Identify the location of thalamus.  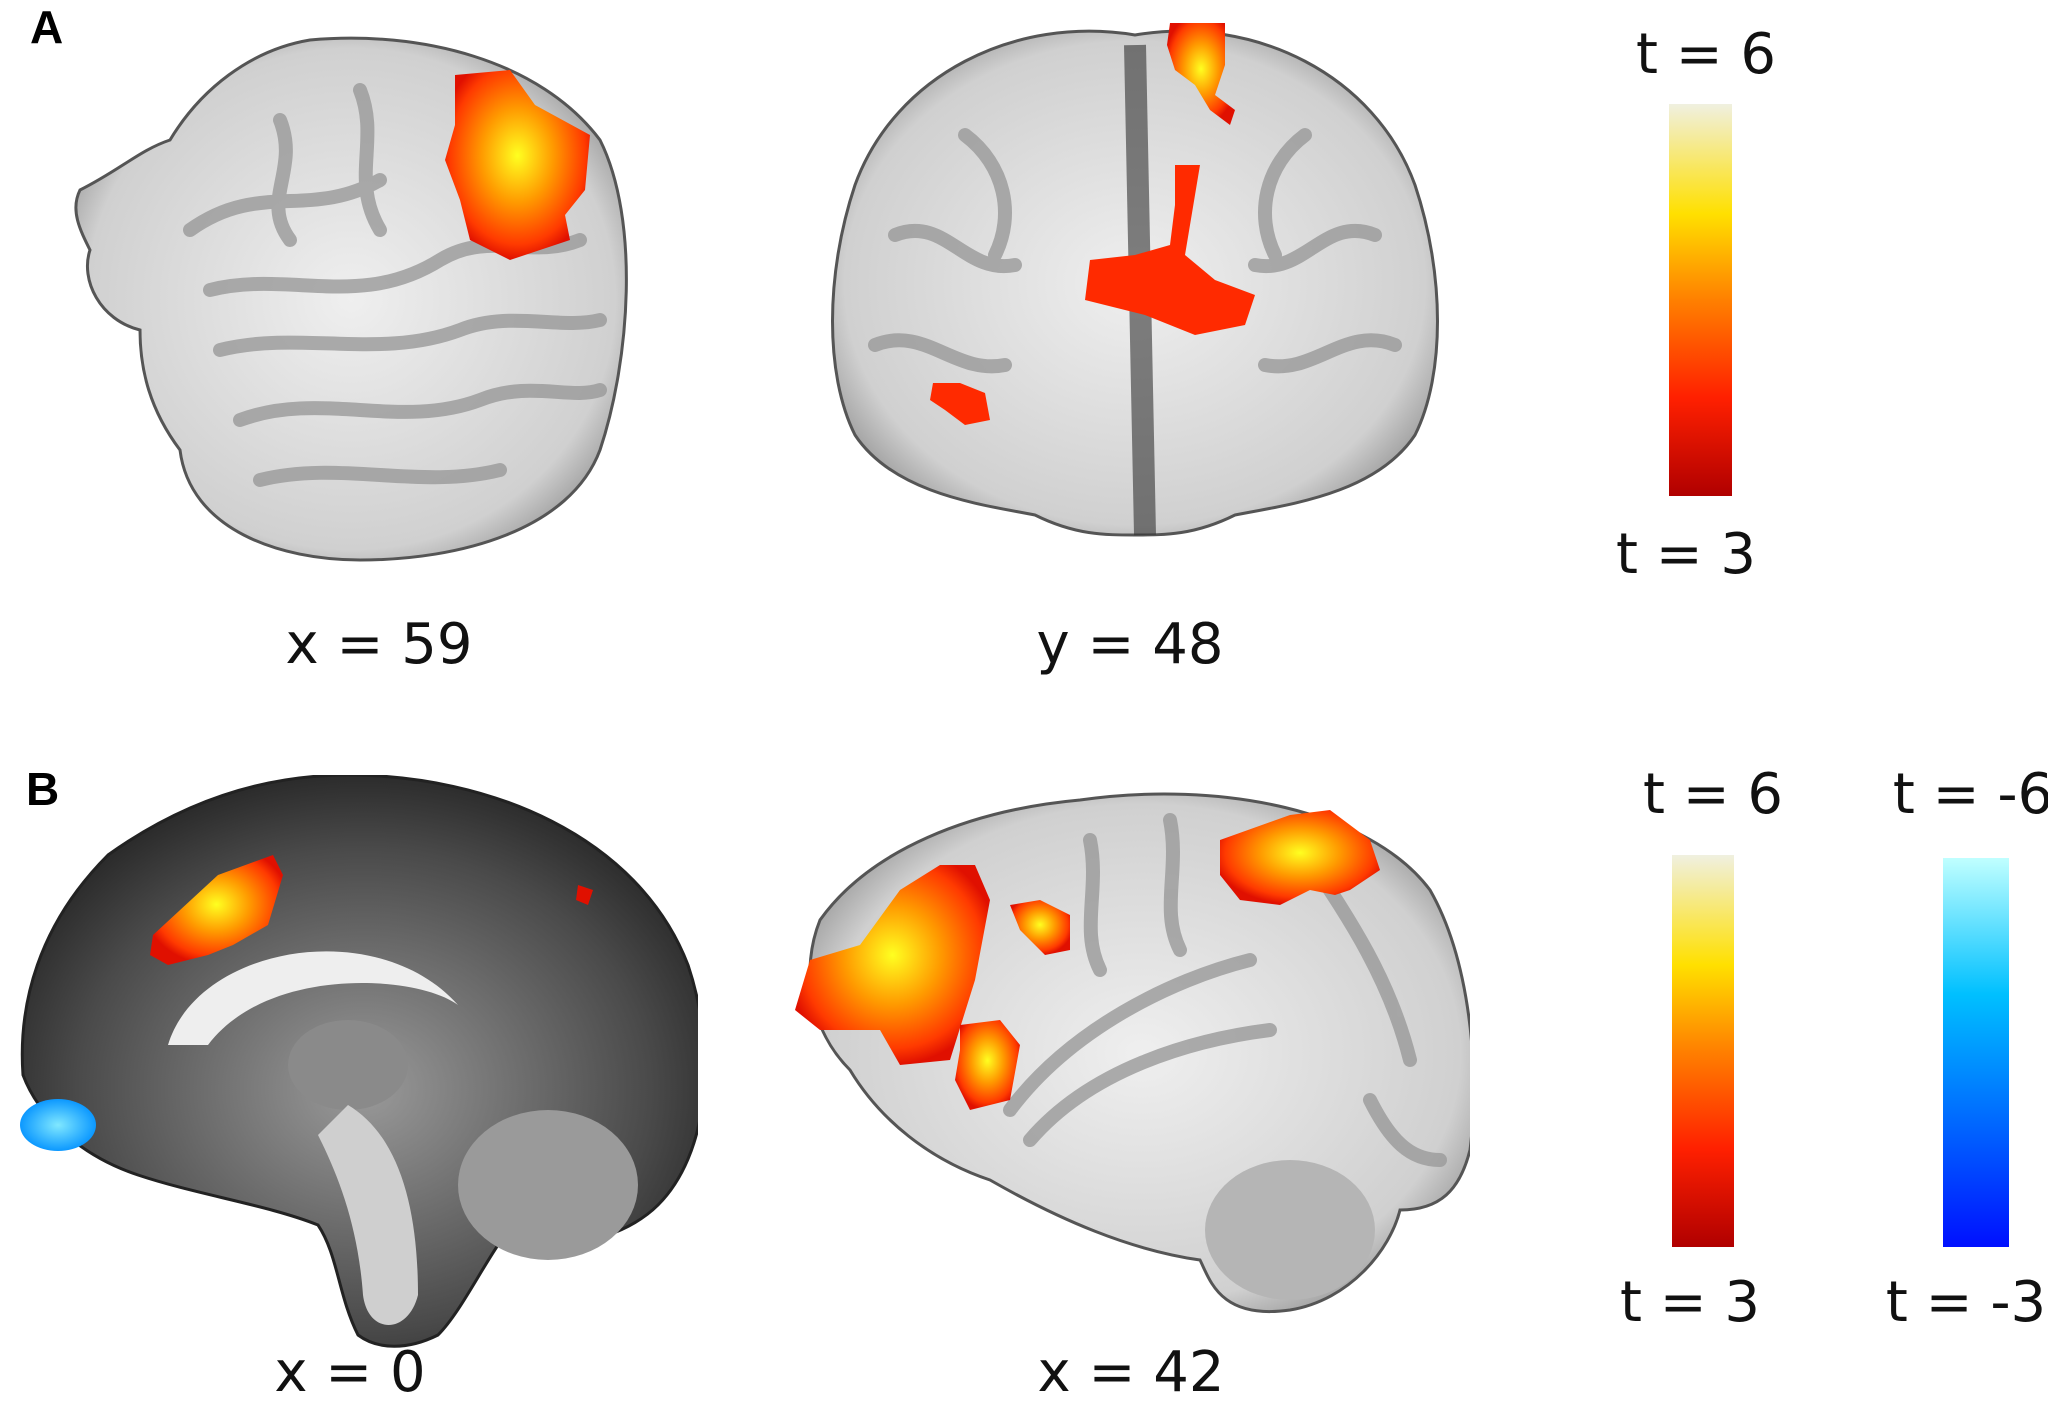
(348, 1065).